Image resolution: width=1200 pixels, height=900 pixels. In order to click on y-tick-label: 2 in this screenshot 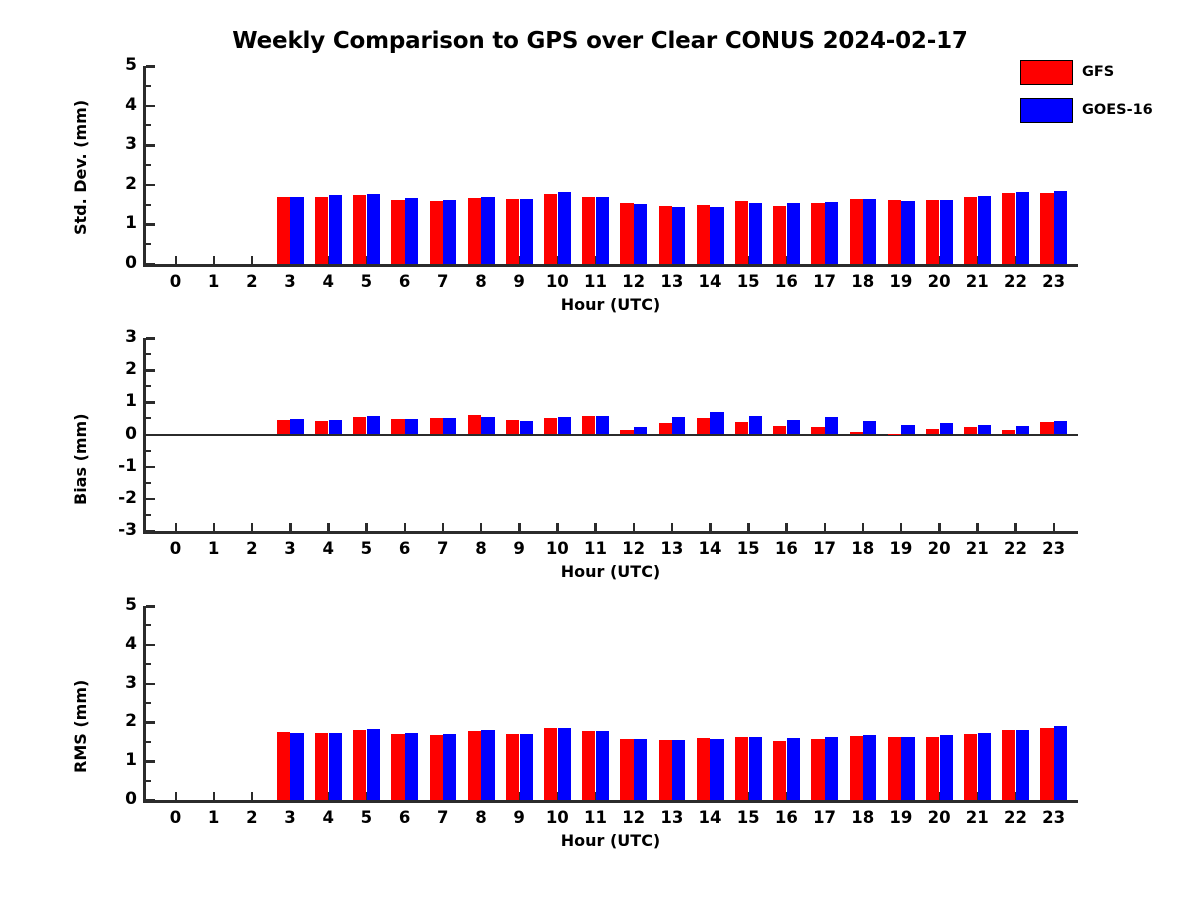, I will do `click(131, 369)`.